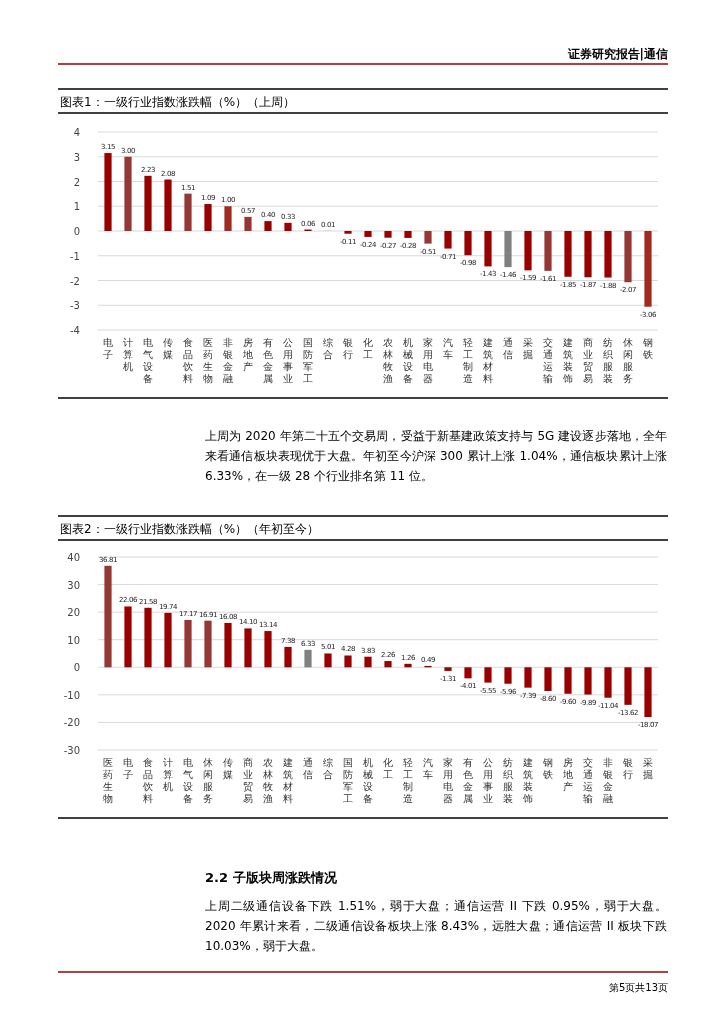 The image size is (724, 1024). I want to click on text: 上周二级通信设备下跌 1.51%，弱于大盘；通信运营 II 下跌 0.95%，弱于大盘。2020 年累计来看，二级通信设备板块上涨 8.43%，远胜大盘；通信运营 II 板块下跌 10.03%，弱于大盘。, so click(436, 926).